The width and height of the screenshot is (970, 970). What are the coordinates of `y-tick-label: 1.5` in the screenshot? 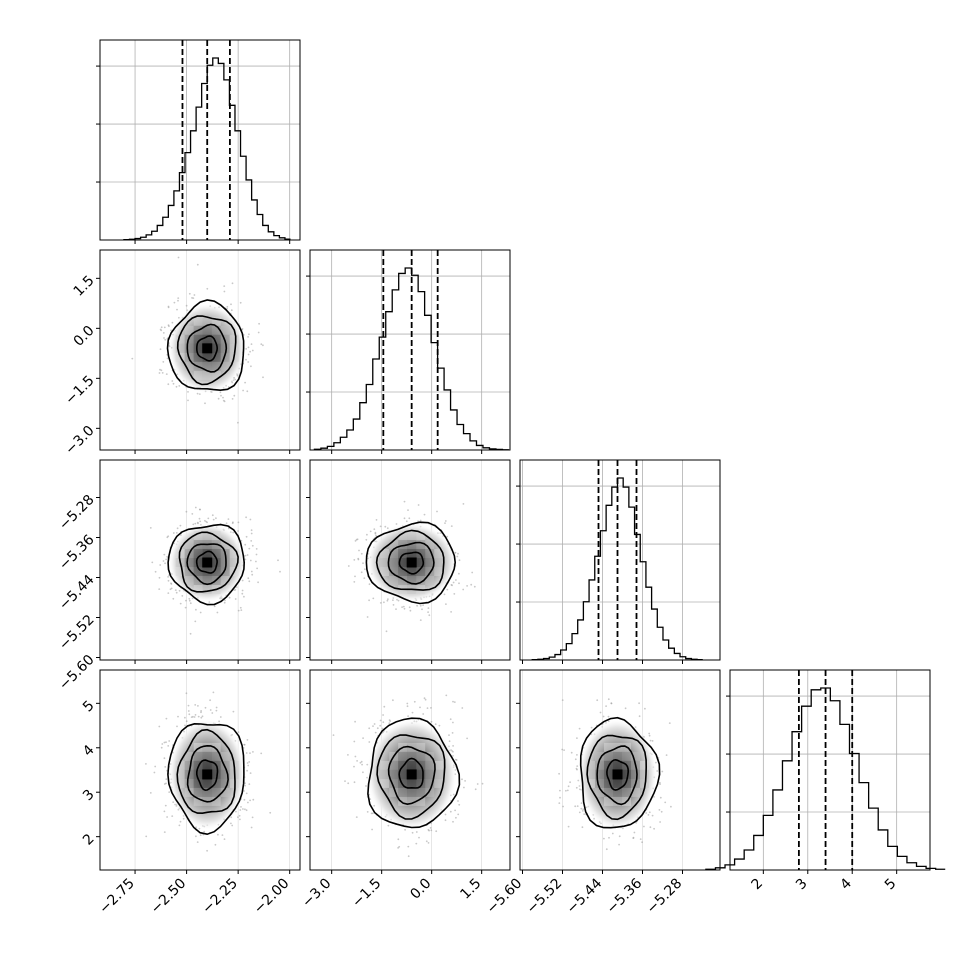 It's located at (84, 286).